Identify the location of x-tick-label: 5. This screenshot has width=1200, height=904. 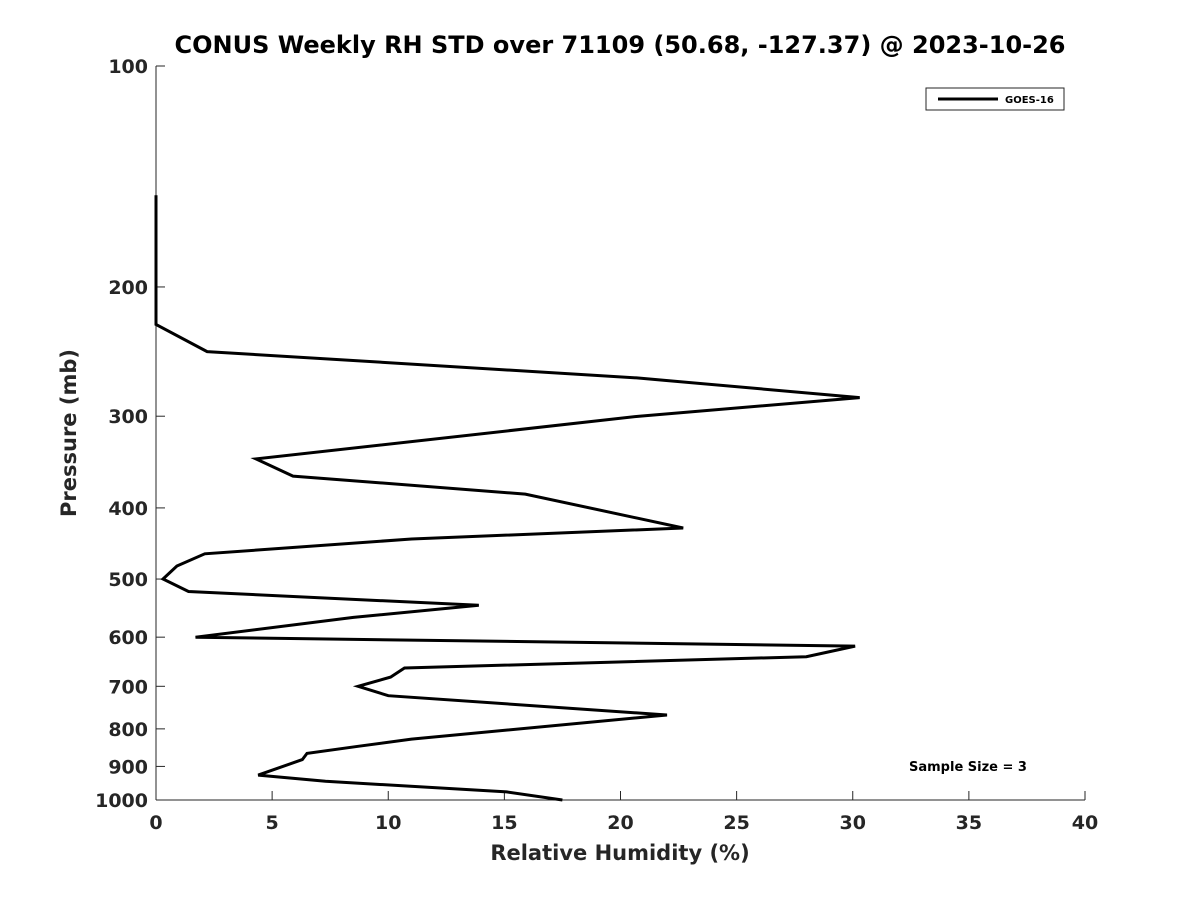
(272, 823).